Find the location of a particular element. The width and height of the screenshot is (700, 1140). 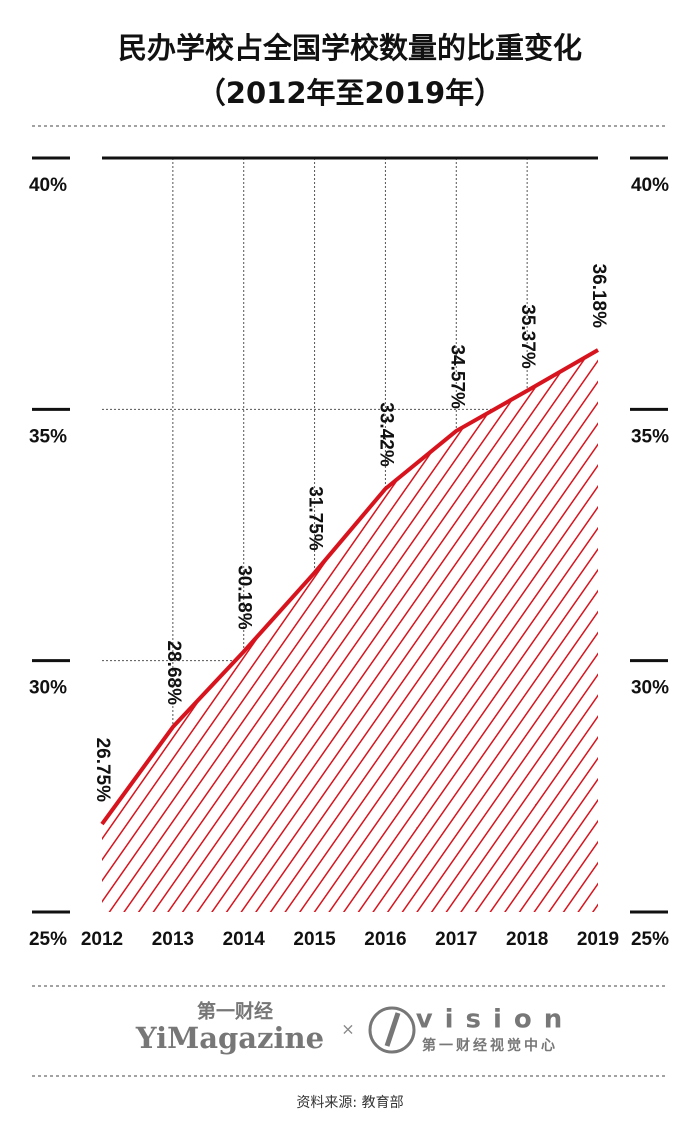

value-label: 28.68% is located at coordinates (173, 673).